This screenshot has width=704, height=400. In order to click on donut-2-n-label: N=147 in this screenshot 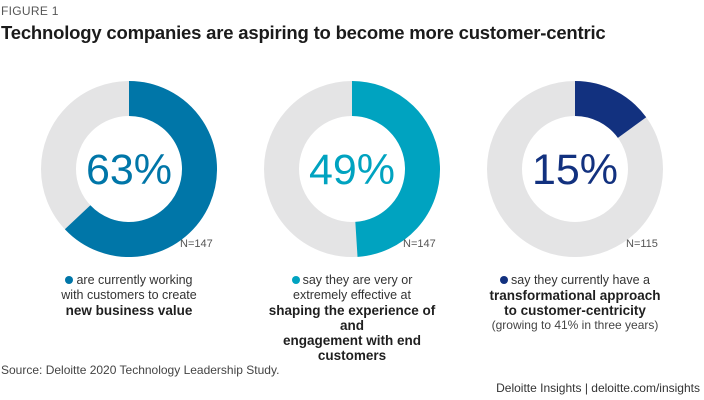, I will do `click(419, 244)`.